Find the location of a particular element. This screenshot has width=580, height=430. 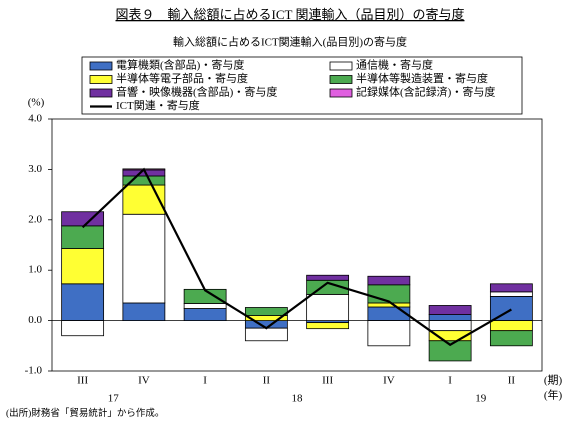

year-label: 17 is located at coordinates (114, 399).